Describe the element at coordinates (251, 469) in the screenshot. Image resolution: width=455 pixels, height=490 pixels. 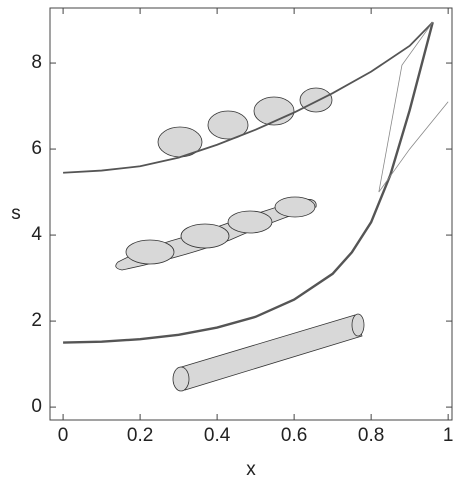
I see `x-axis-label: x` at that location.